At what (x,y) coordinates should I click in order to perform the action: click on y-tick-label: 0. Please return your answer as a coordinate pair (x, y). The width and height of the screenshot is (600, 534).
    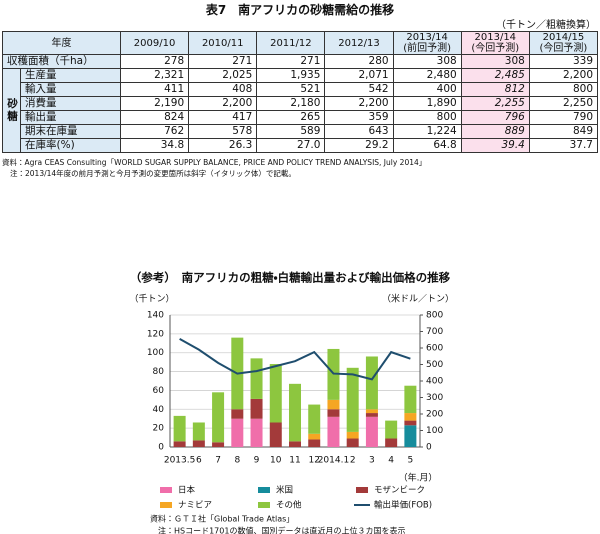
    Looking at the image, I should click on (161, 448).